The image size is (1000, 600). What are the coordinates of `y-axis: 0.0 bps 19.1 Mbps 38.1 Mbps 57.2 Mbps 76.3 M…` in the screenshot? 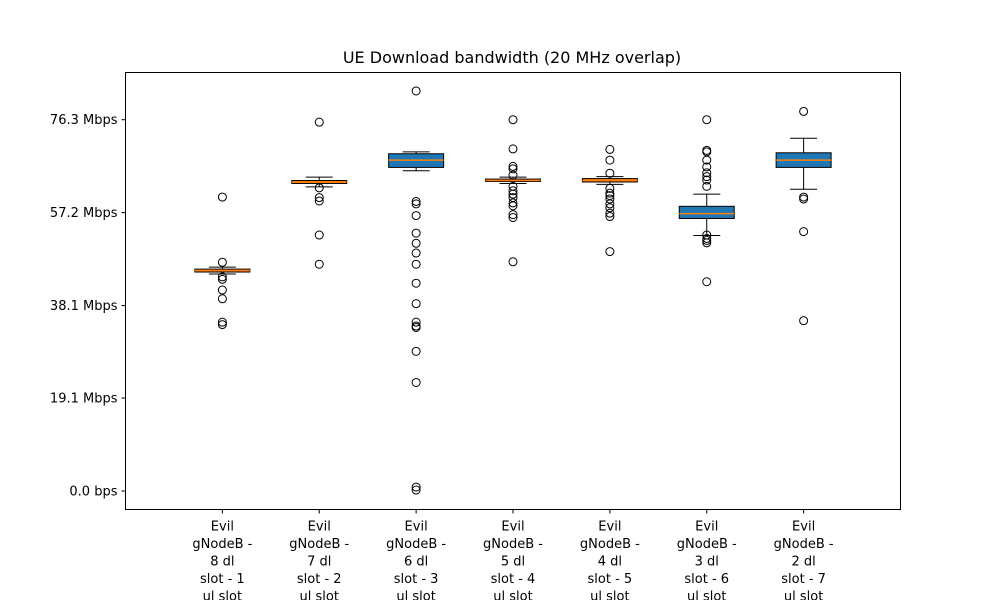 It's located at (88, 306).